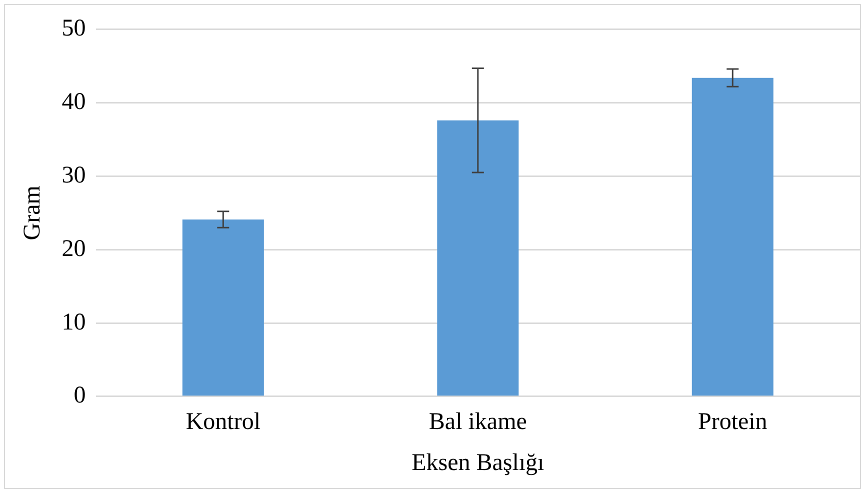 The height and width of the screenshot is (493, 865). Describe the element at coordinates (74, 249) in the screenshot. I see `y-tick-label: 20` at that location.